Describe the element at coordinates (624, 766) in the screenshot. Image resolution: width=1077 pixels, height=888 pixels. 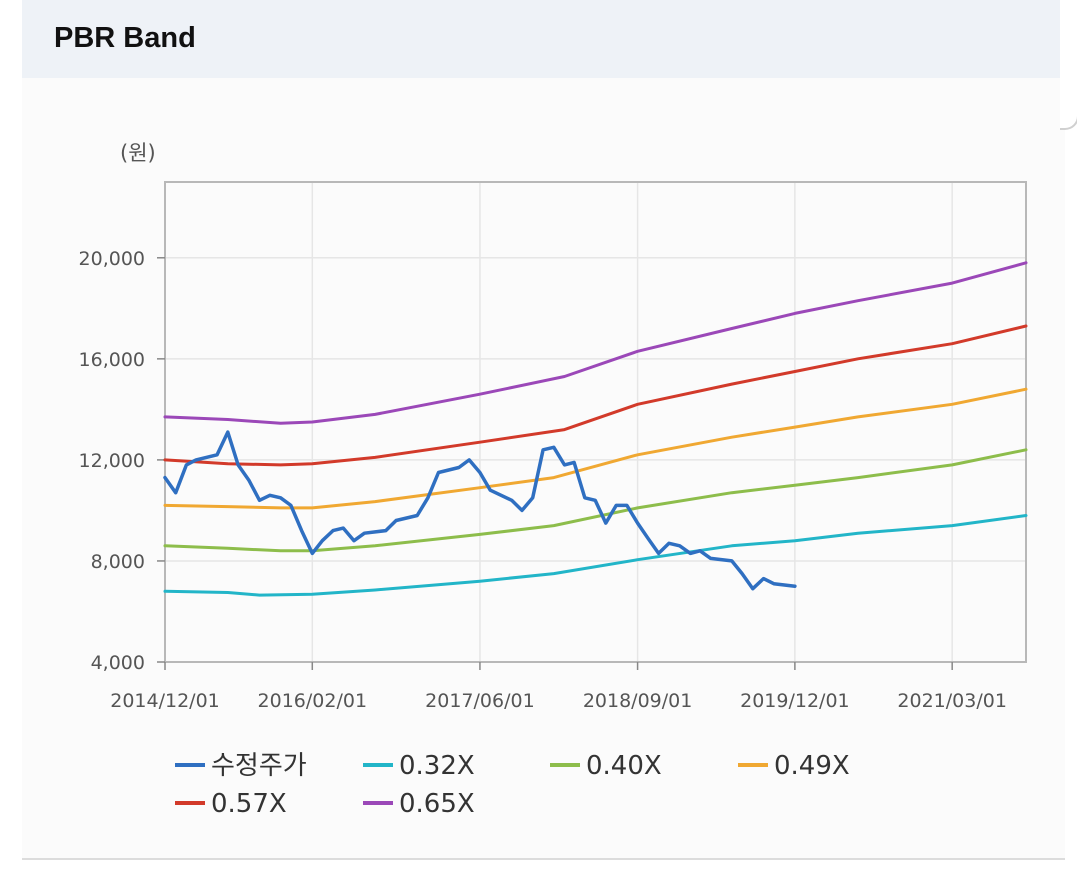
I see `legend-label: 0.40X` at that location.